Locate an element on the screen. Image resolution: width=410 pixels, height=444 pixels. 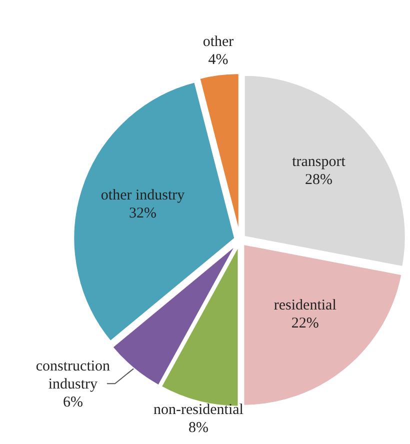
data-label: 8% is located at coordinates (198, 428).